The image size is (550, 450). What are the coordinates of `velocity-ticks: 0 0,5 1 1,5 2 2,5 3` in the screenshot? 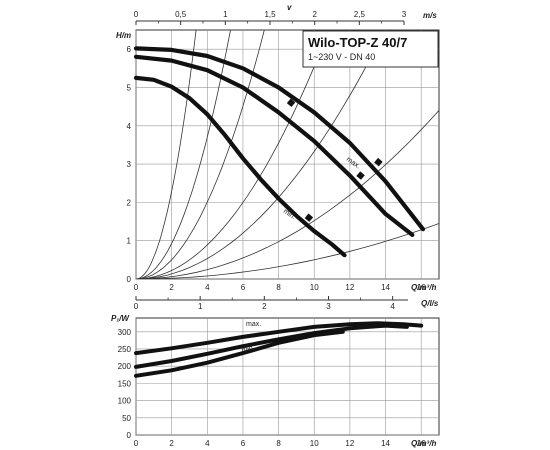 It's located at (270, 17).